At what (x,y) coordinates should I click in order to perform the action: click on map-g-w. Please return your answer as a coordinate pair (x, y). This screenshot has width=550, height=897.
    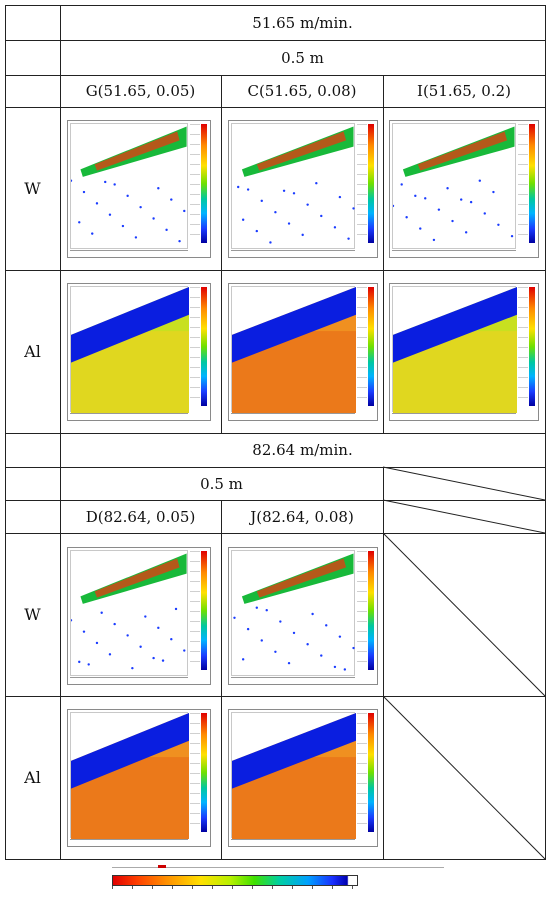
    Looking at the image, I should click on (139, 189).